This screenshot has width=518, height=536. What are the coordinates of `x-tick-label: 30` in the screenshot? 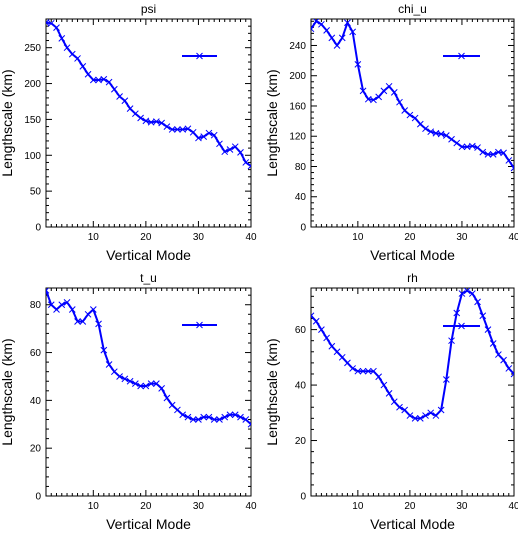 It's located at (462, 506).